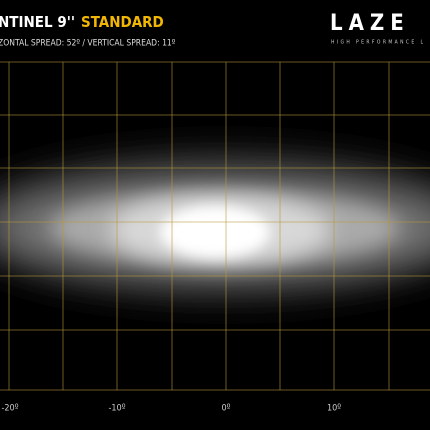 The height and width of the screenshot is (430, 430). Describe the element at coordinates (334, 409) in the screenshot. I see `axis-label: 10º` at that location.